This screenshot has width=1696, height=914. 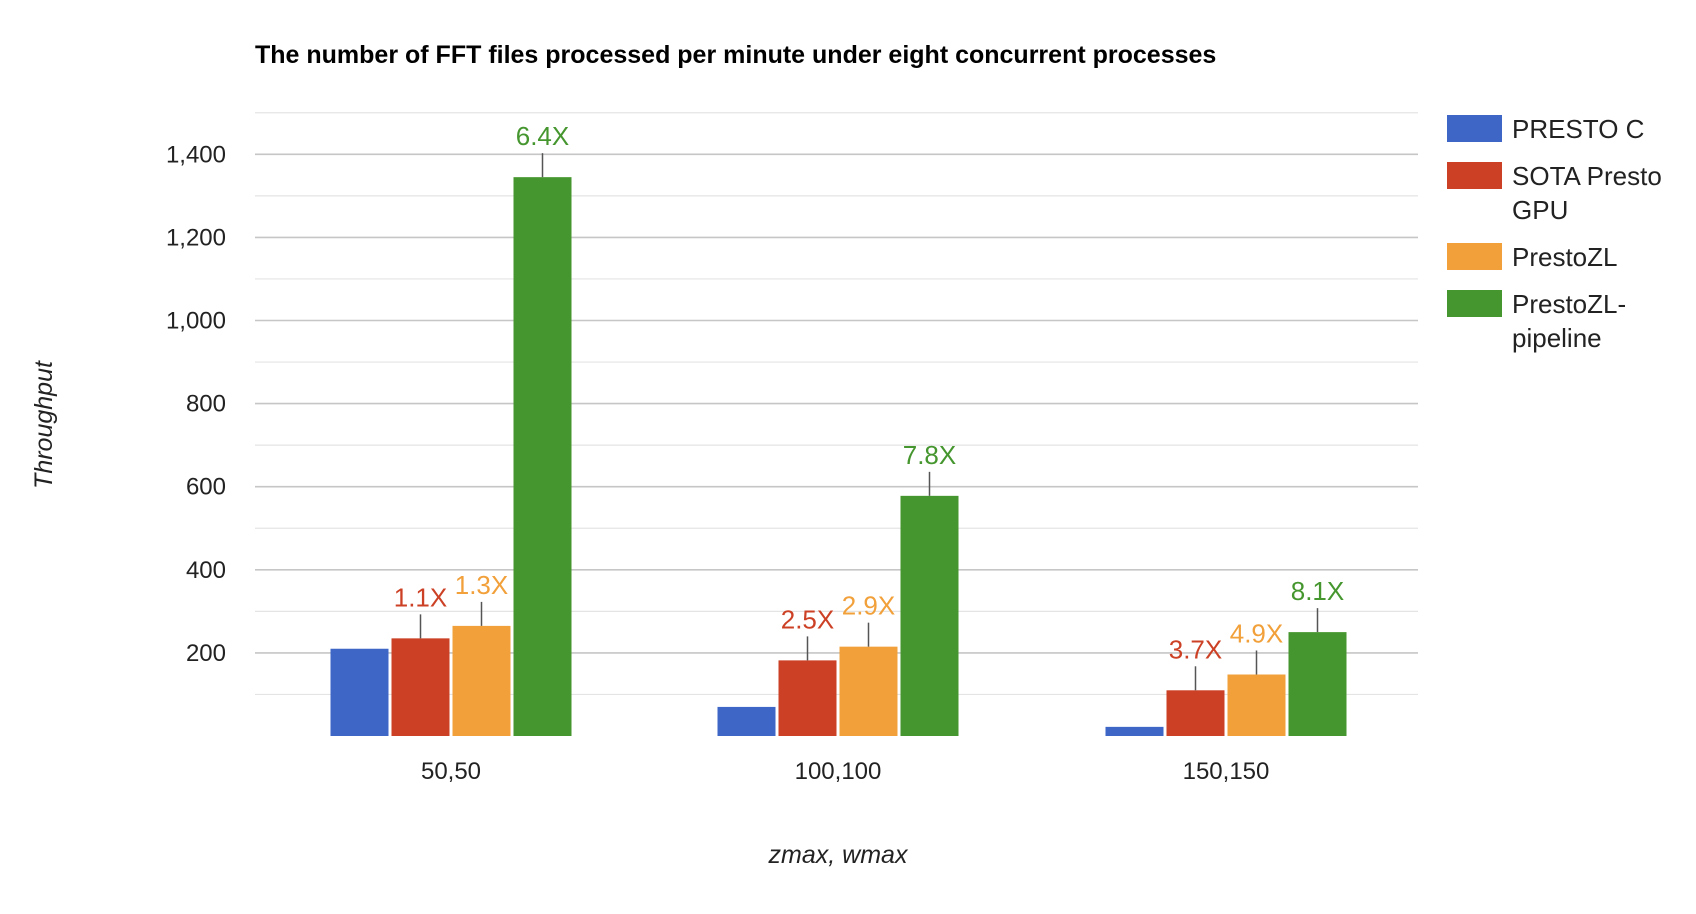 I want to click on legend-label: pipeline, so click(x=1557, y=338).